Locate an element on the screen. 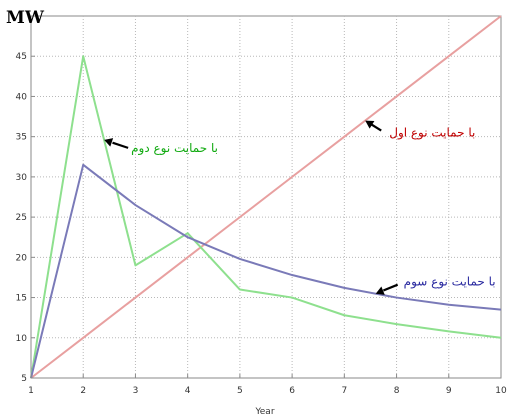 This screenshot has width=509, height=418. annotation-arrow-type3 is located at coordinates (390, 287).